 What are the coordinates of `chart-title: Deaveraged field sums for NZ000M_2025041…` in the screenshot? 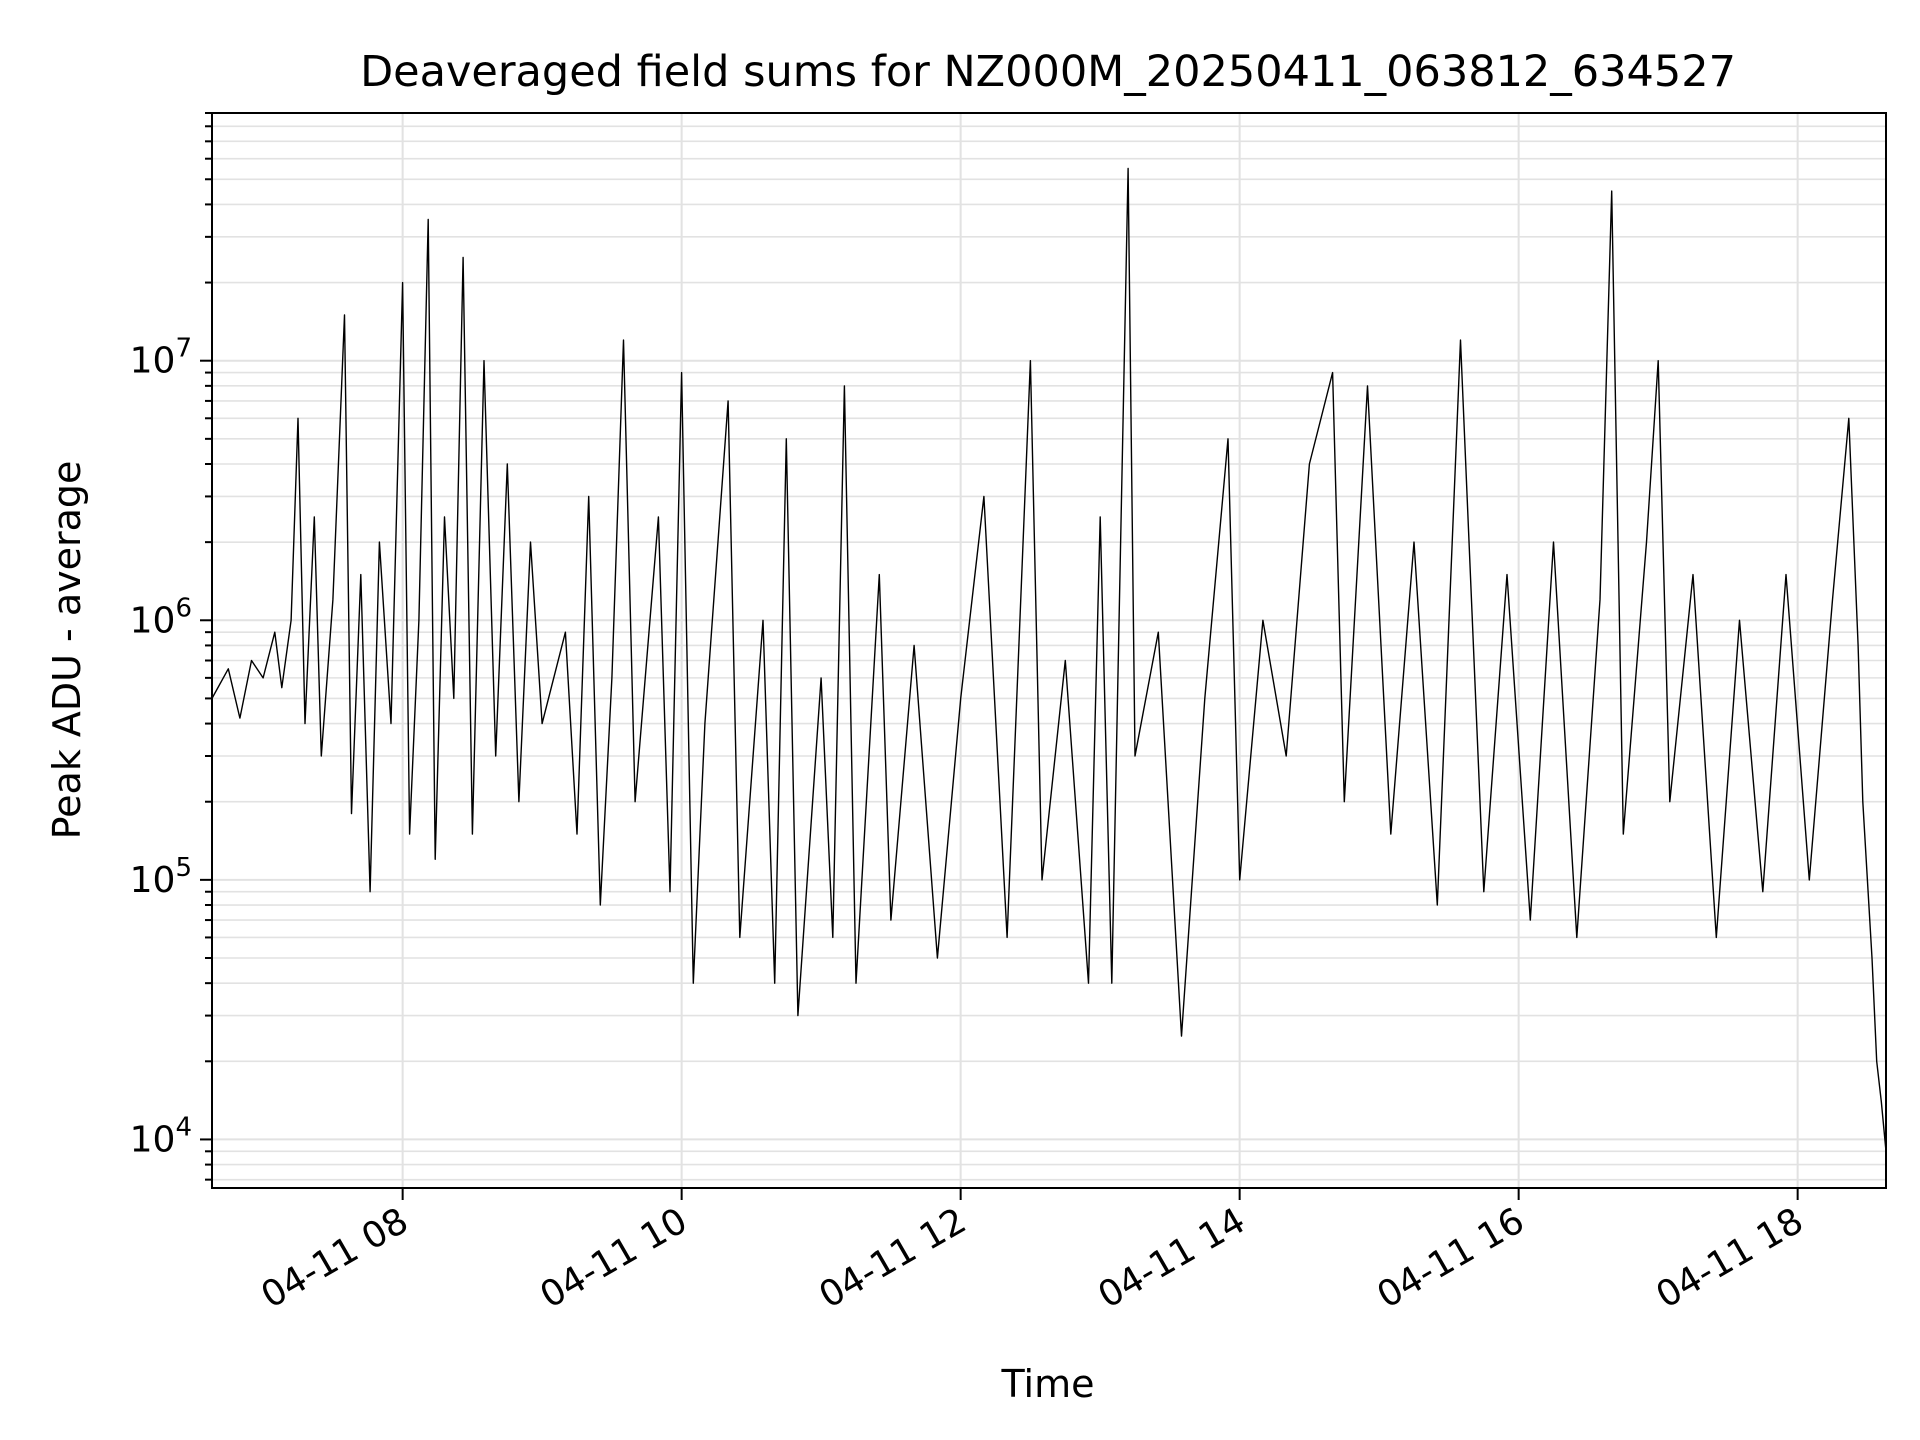 It's located at (1048, 72).